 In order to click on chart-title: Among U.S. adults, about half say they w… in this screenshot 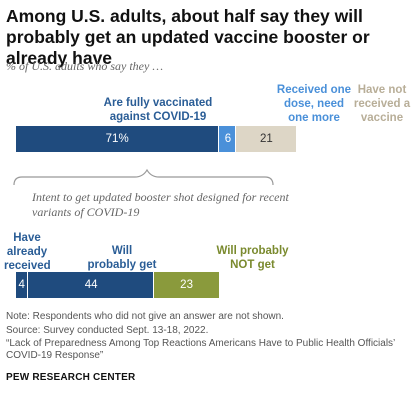, I will do `click(188, 37)`.